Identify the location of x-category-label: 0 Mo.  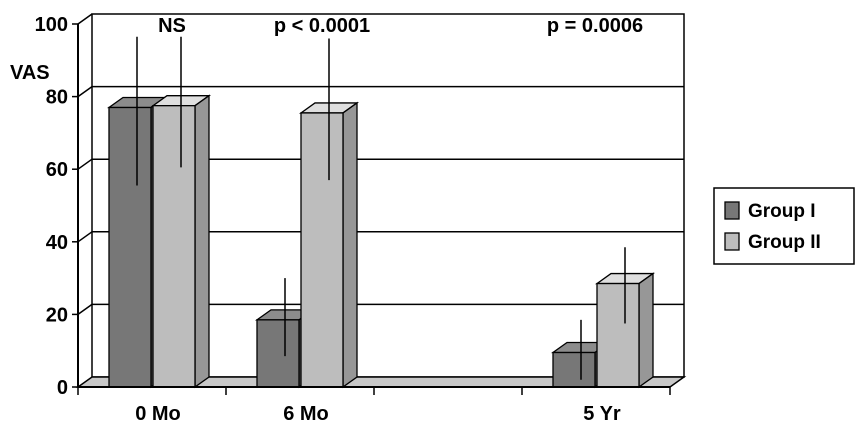
(158, 414).